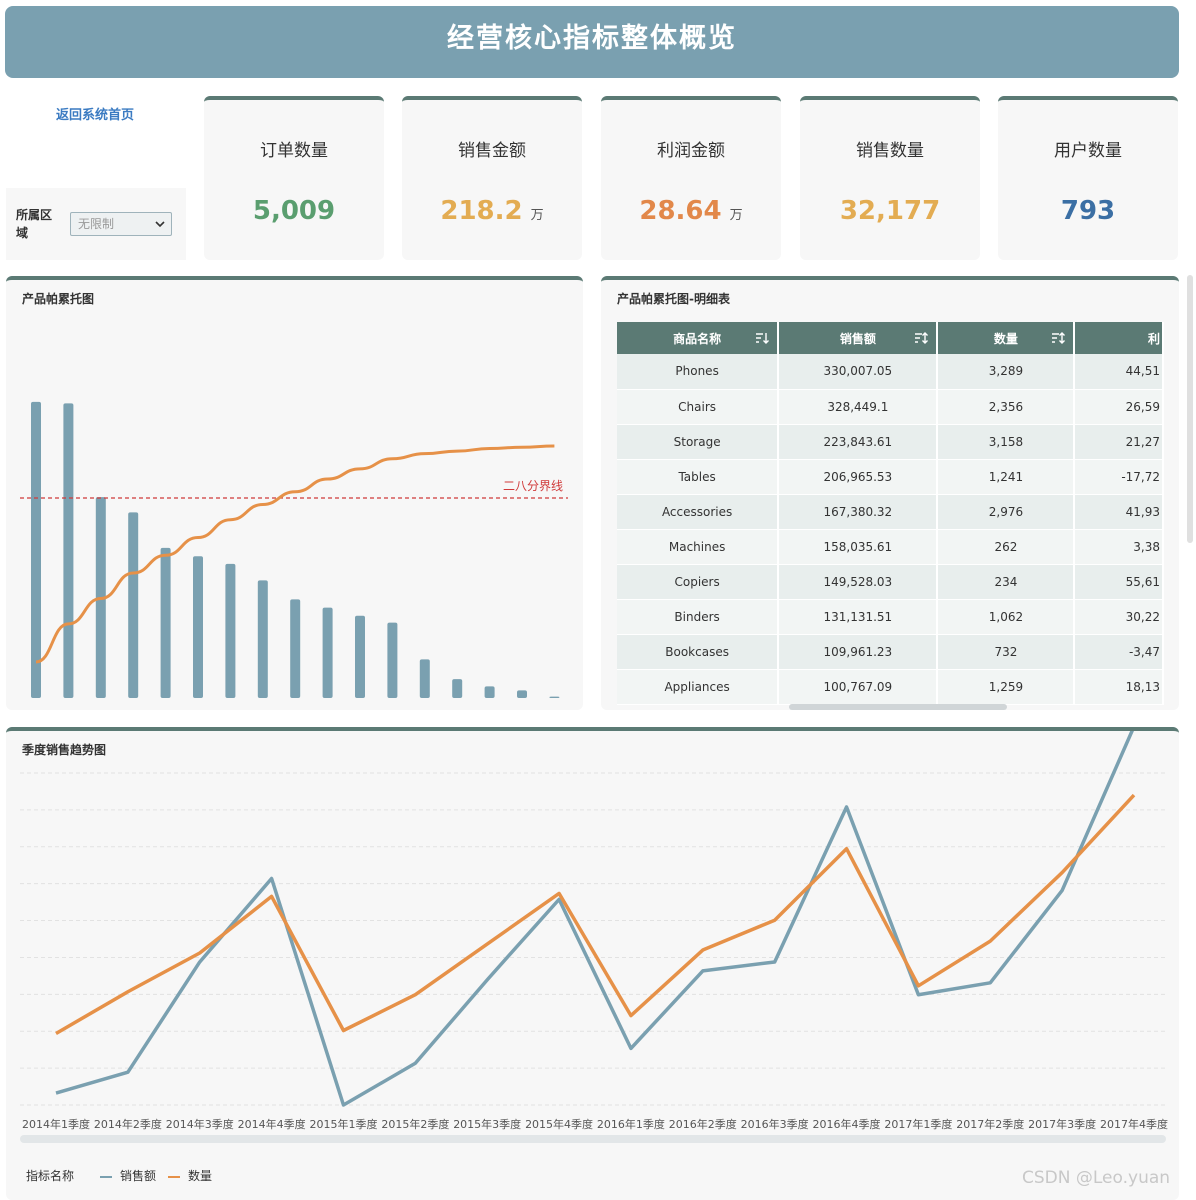  I want to click on table-cell: Tables, so click(698, 477).